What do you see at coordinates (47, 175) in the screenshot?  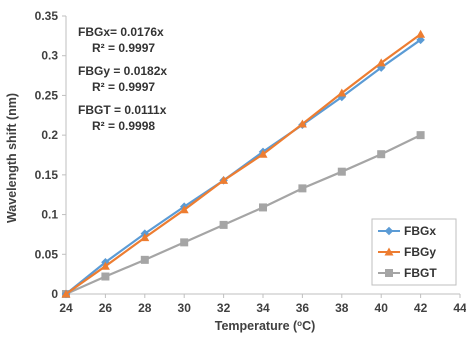 I see `y-tick-label: 0.15` at bounding box center [47, 175].